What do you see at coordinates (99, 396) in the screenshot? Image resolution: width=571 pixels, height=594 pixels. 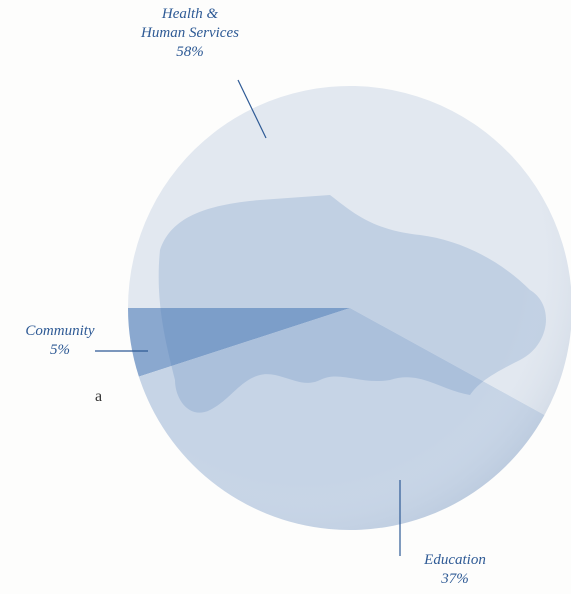 I see `text-fragment: a` at bounding box center [99, 396].